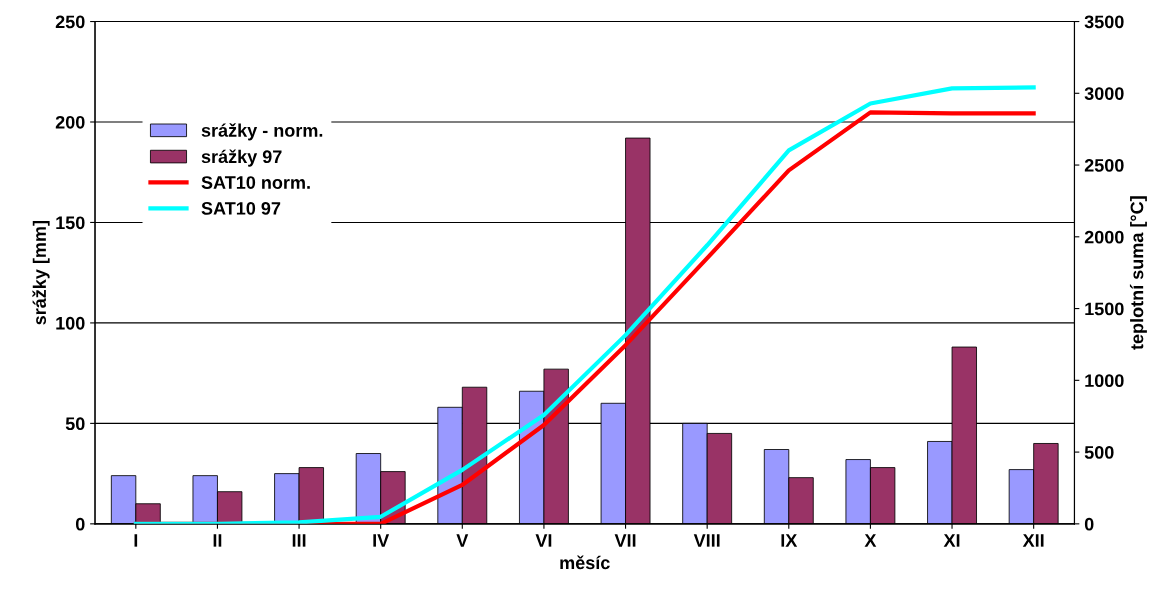 The height and width of the screenshot is (598, 1173). I want to click on x-tick-label: XI, so click(951, 540).